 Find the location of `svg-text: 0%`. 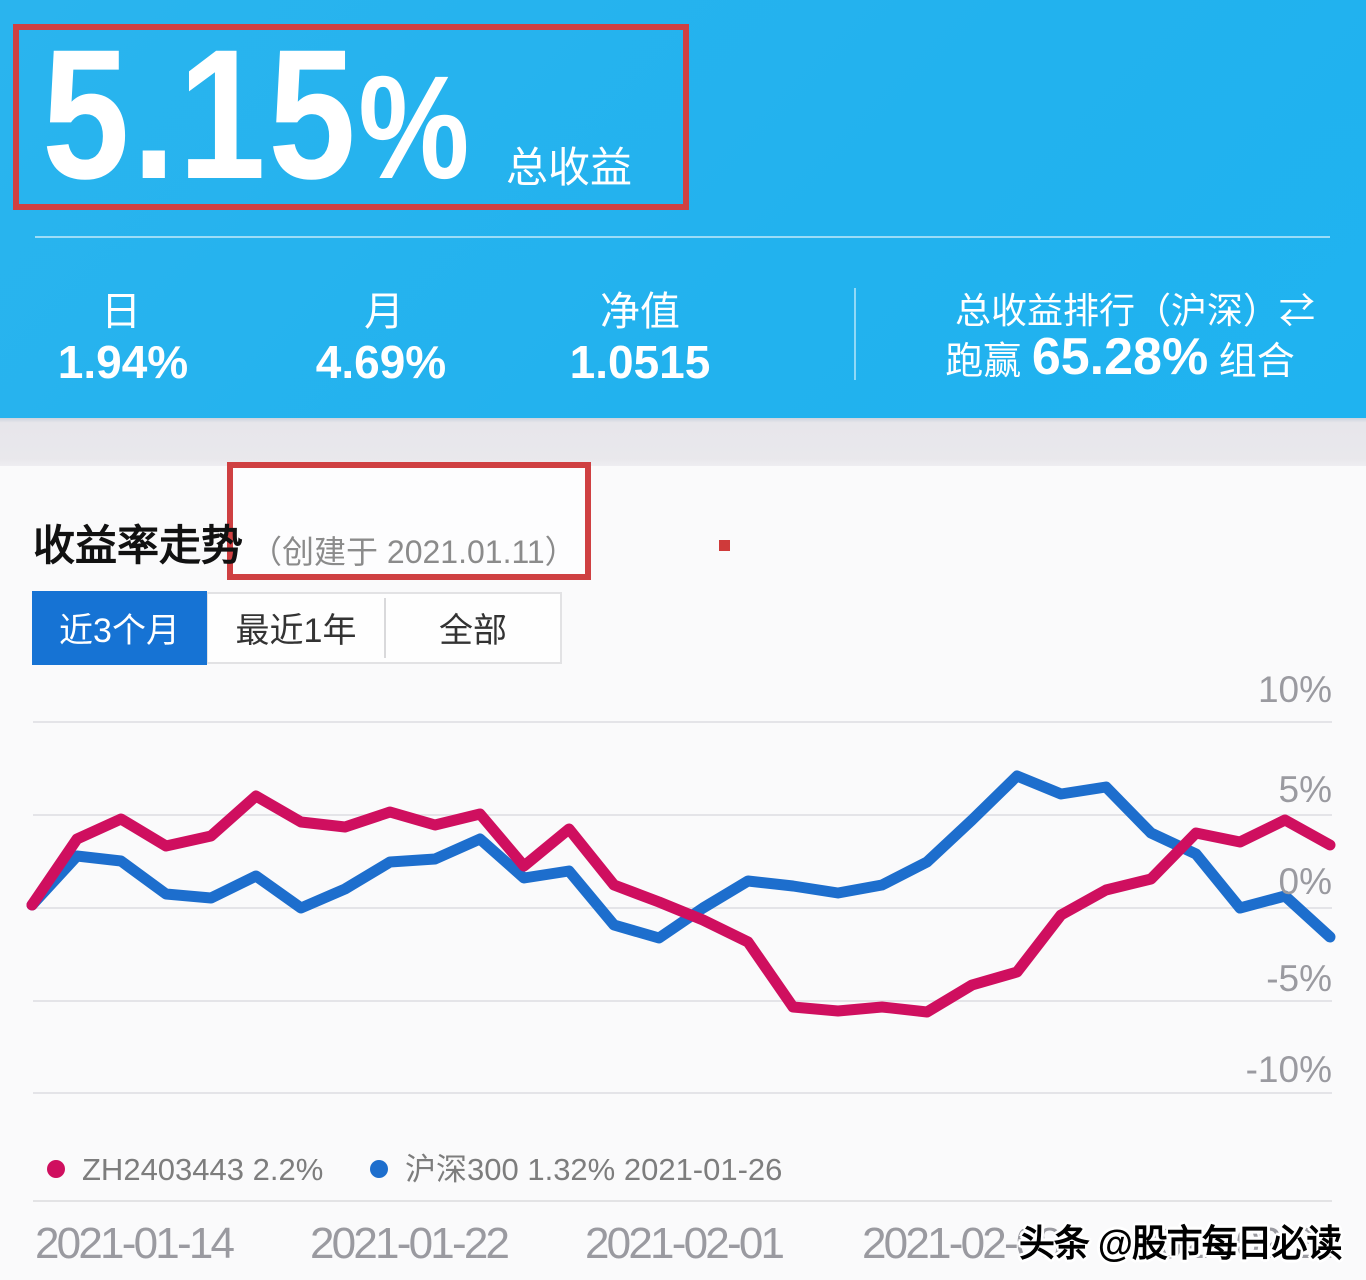

svg-text: 0% is located at coordinates (1305, 881).